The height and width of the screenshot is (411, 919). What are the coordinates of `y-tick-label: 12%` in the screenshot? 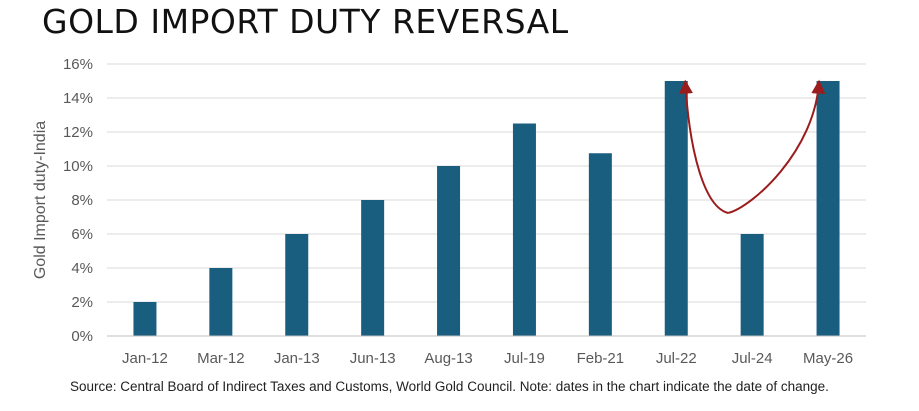 It's located at (78, 132).